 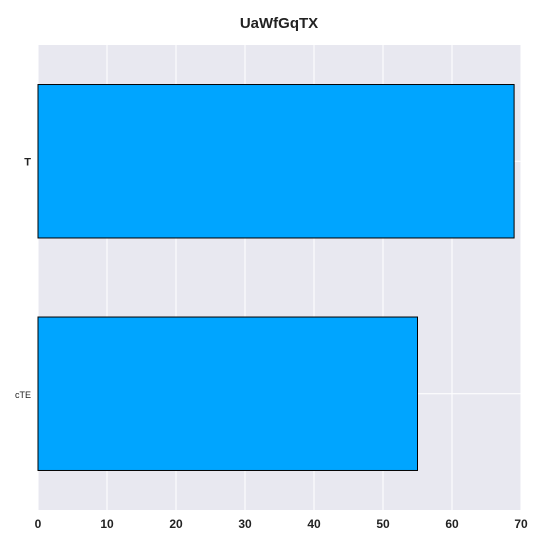 I want to click on y-tick-label-0: T, so click(x=27, y=162).